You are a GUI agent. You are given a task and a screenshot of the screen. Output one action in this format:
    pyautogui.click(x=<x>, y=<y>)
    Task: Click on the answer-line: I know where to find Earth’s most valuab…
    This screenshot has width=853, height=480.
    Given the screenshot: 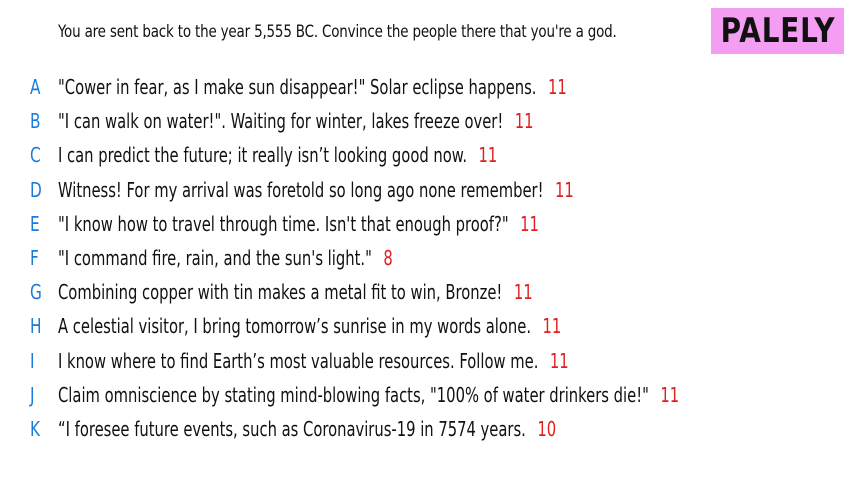 What is the action you would take?
    pyautogui.click(x=313, y=361)
    